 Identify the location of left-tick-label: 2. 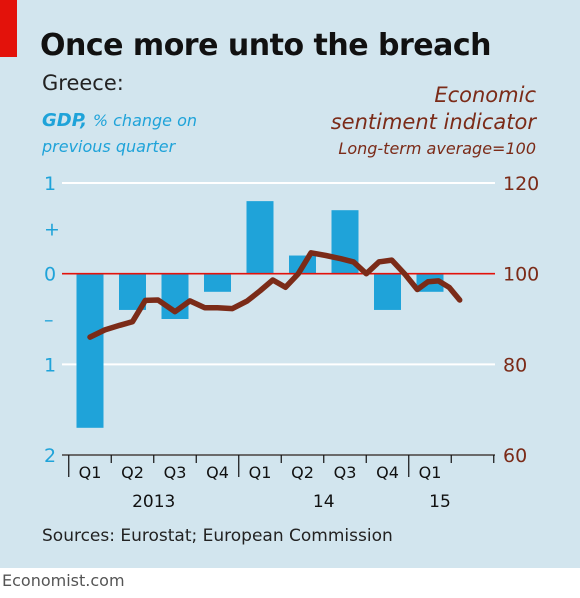
(50, 456).